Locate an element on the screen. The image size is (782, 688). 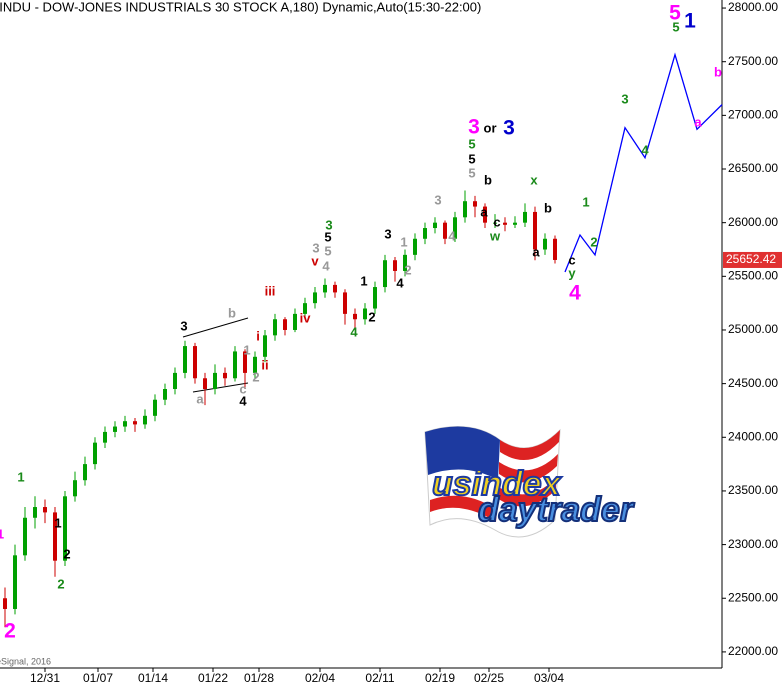
wave-label: y is located at coordinates (572, 272).